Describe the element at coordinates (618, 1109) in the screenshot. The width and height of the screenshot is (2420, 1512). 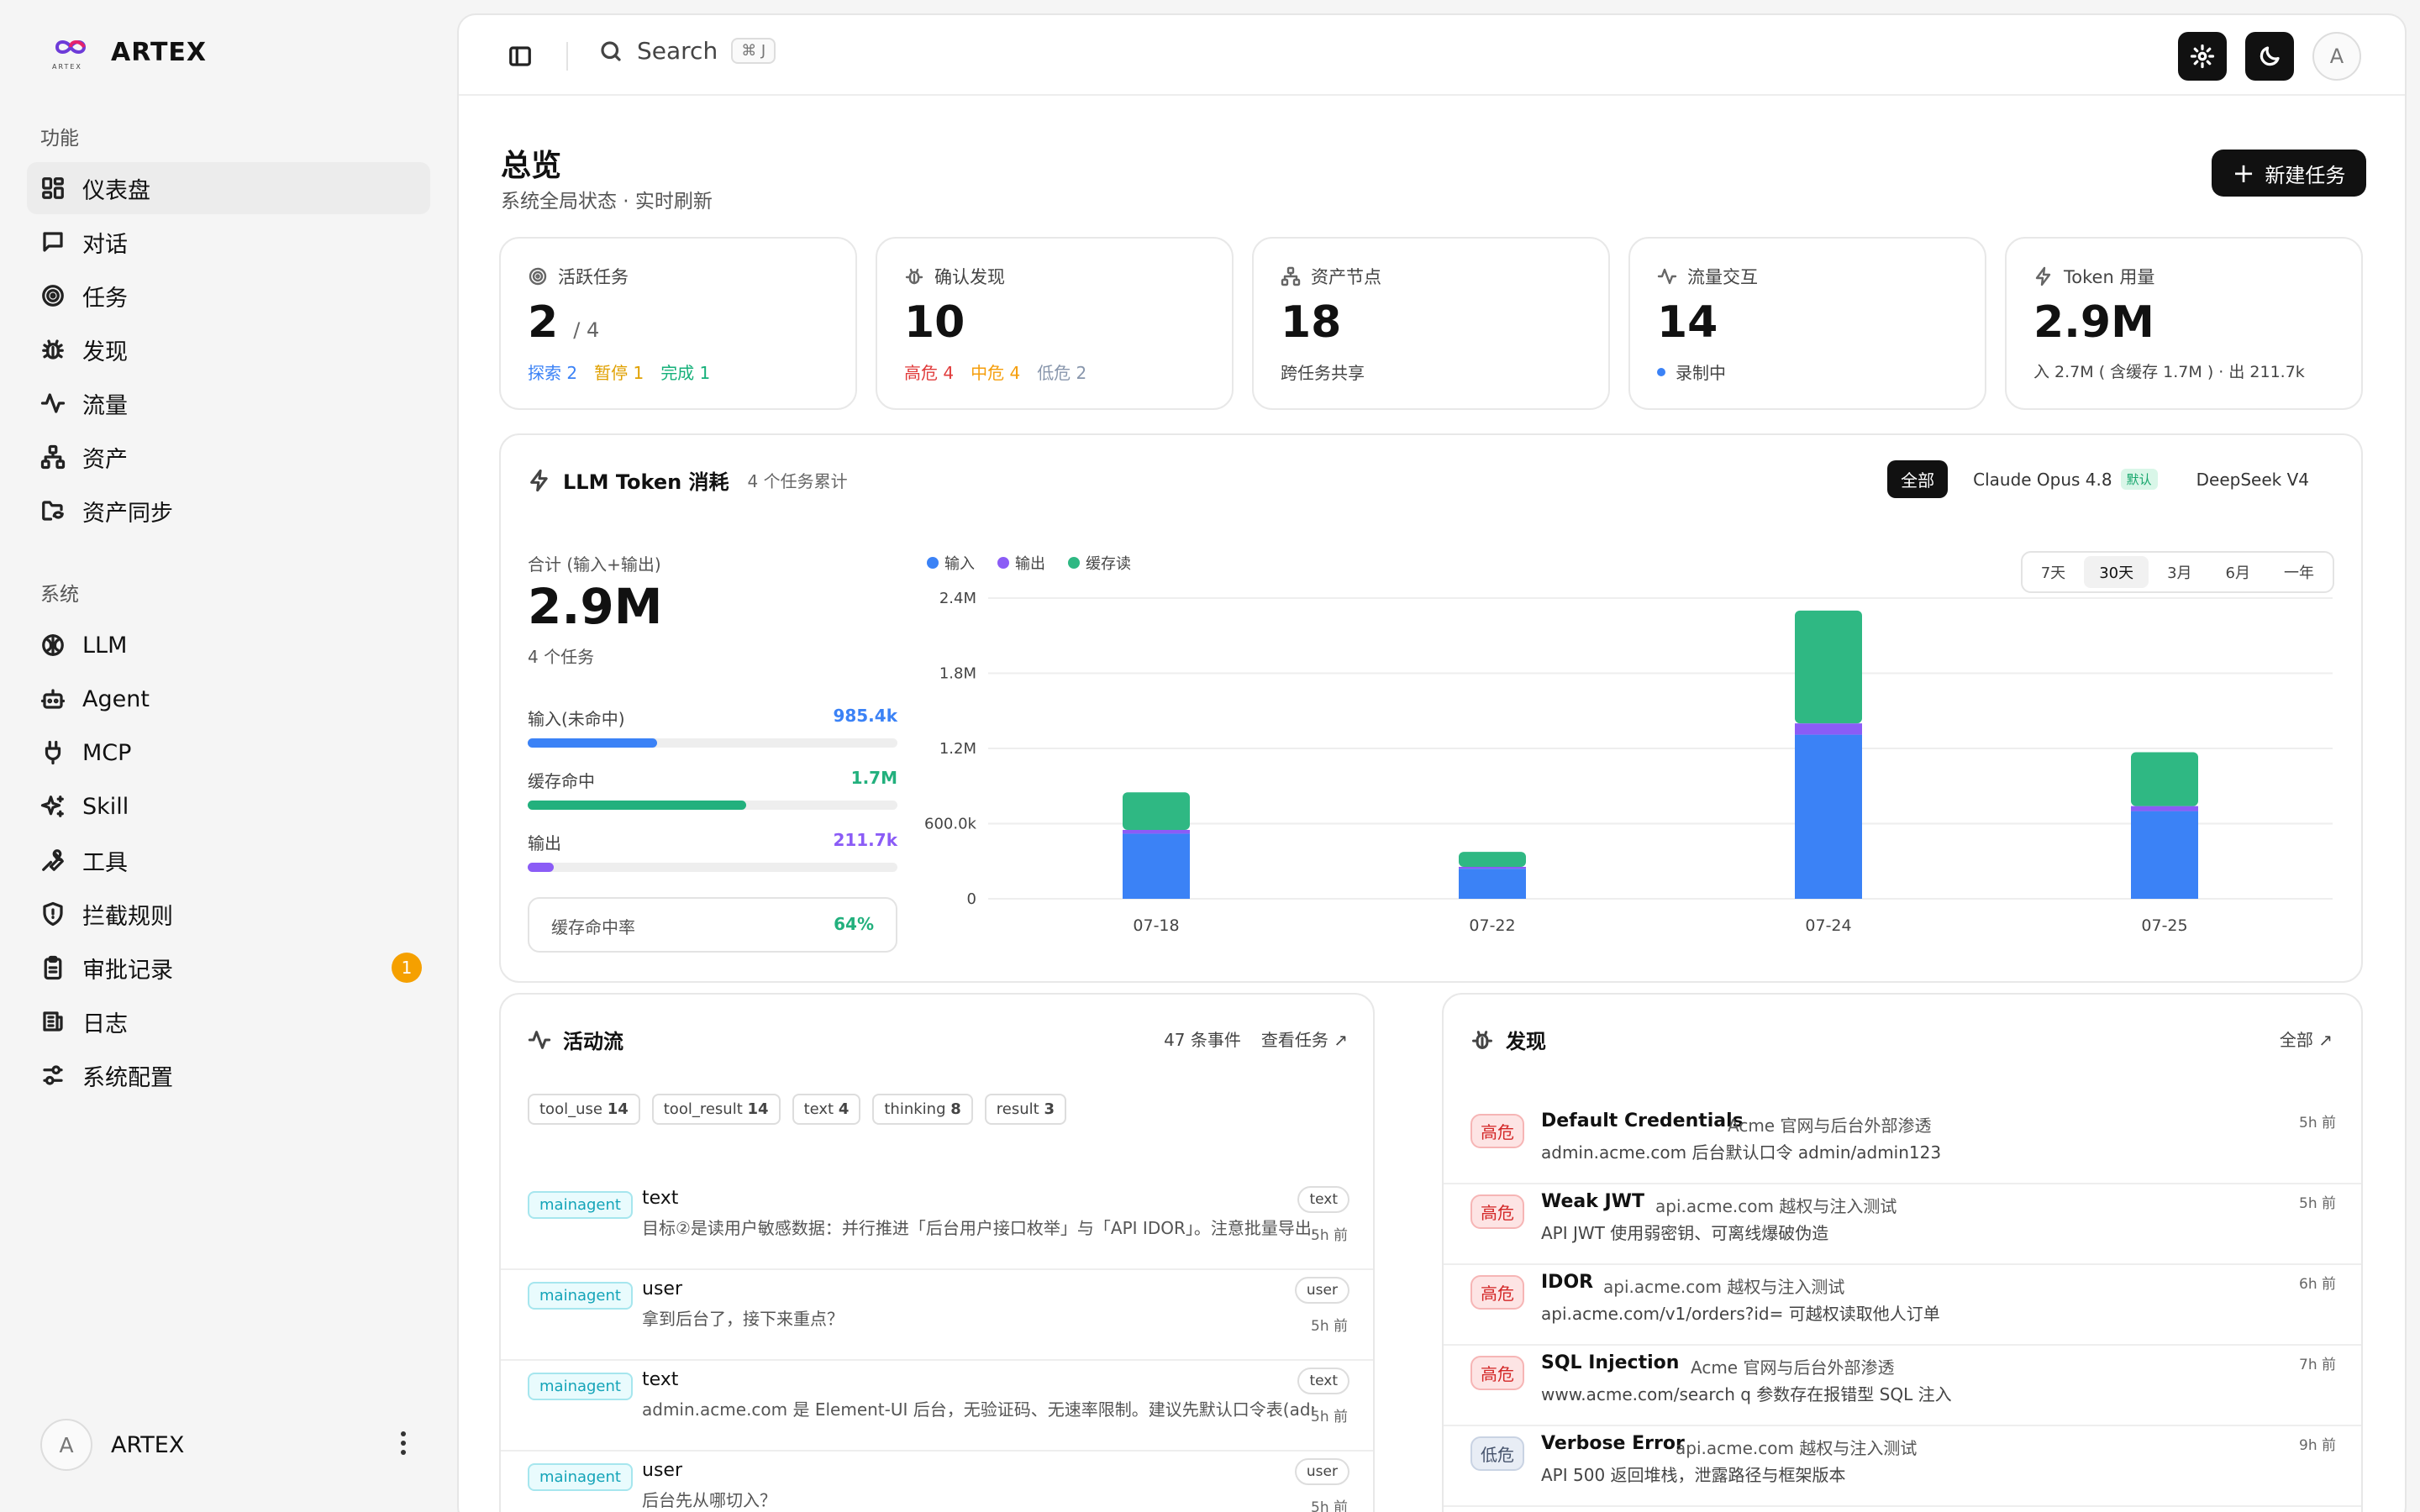
I see `filter-count: 14` at that location.